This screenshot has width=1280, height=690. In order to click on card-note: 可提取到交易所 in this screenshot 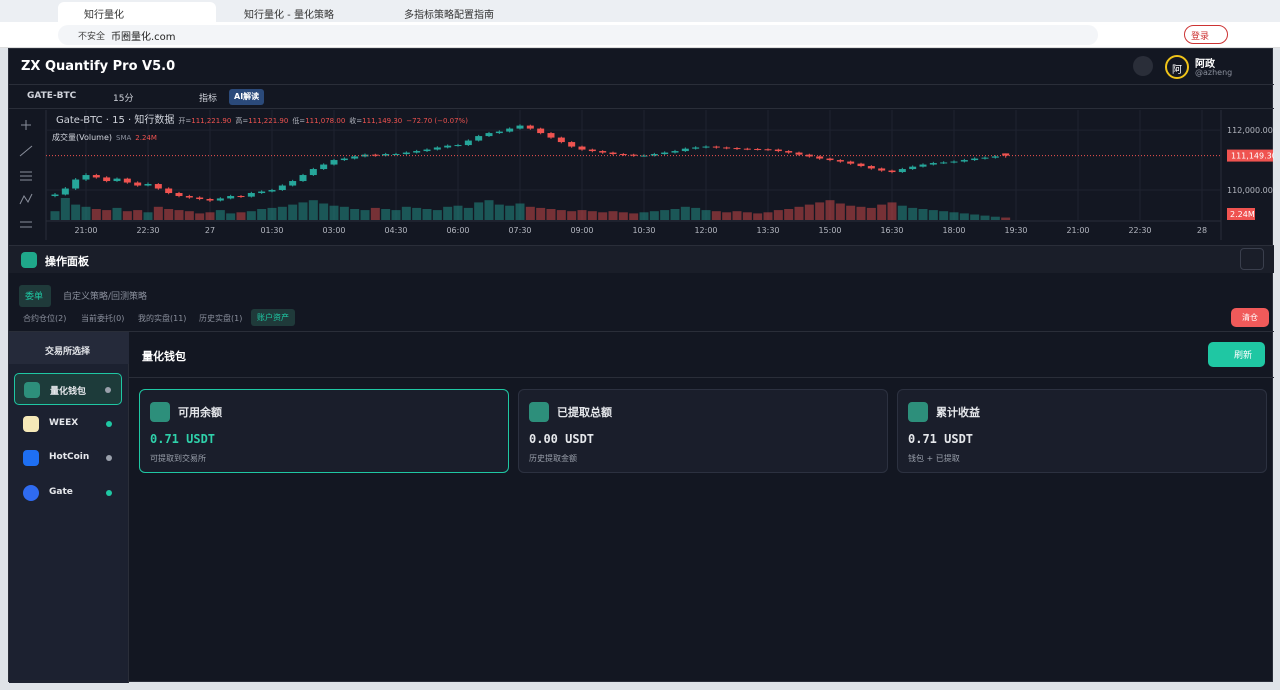, I will do `click(178, 458)`.